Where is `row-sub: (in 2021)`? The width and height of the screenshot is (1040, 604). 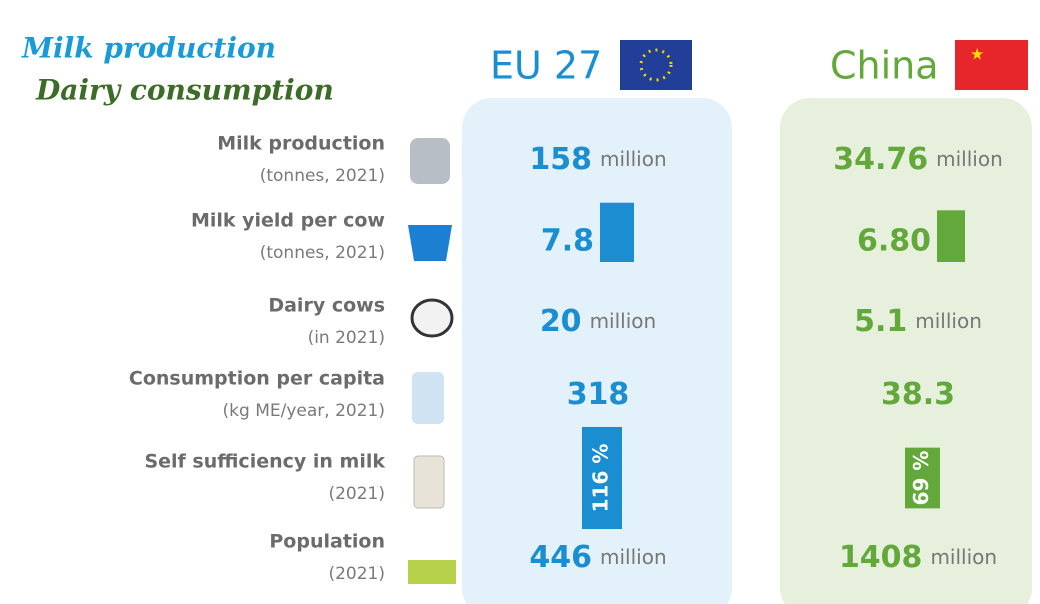 row-sub: (in 2021) is located at coordinates (346, 338).